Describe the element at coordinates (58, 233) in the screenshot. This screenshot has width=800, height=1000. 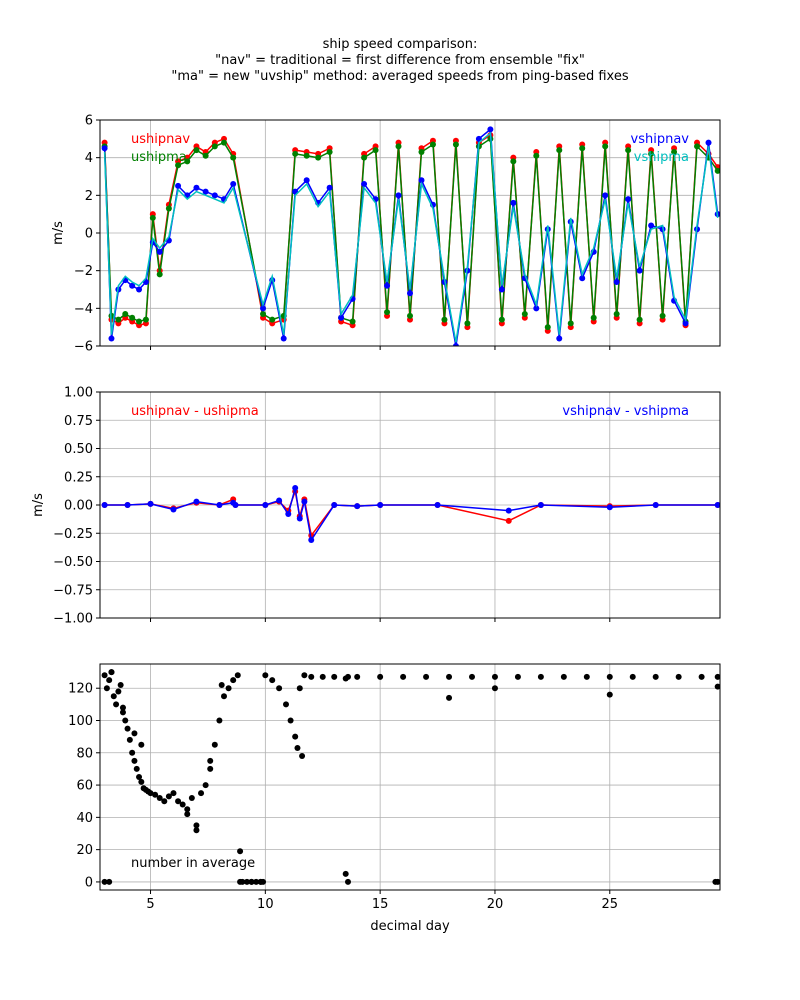
I see `y-axis-label: m/s` at that location.